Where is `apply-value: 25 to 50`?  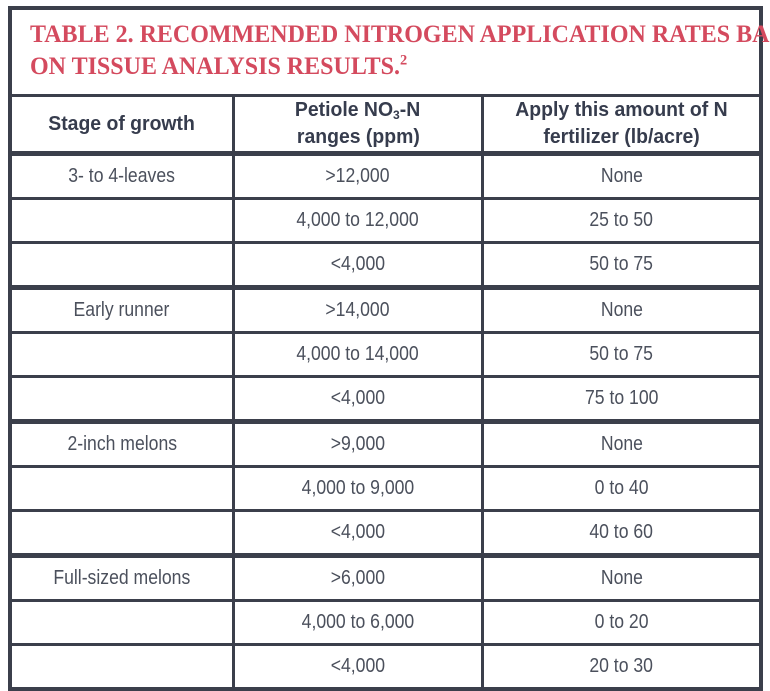
apply-value: 25 to 50 is located at coordinates (621, 220).